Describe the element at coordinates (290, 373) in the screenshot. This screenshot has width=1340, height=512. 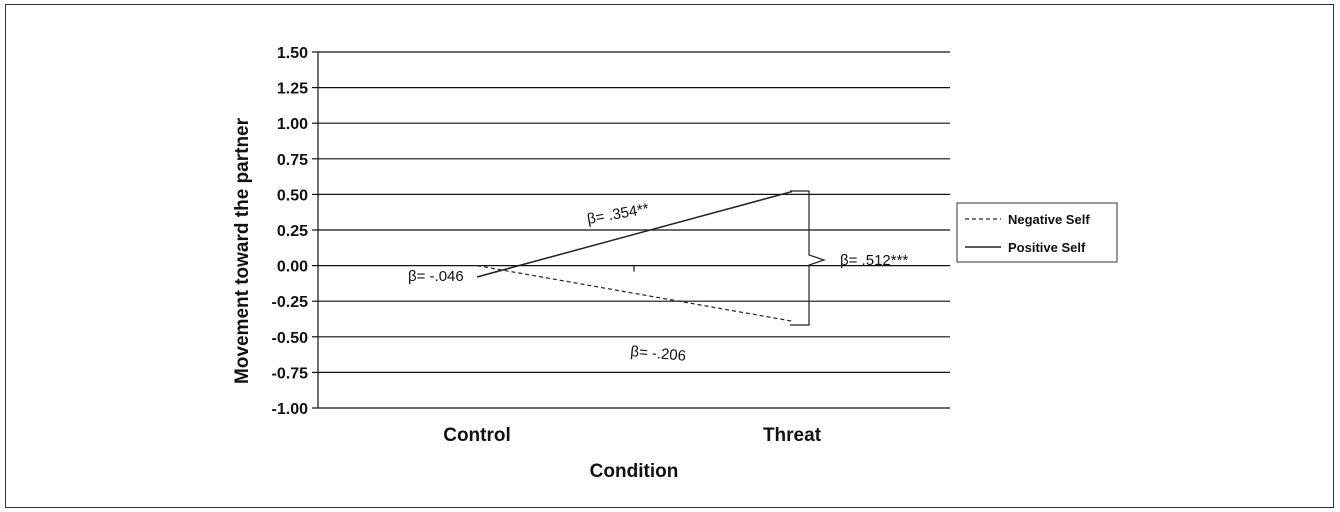
I see `y-tick-label: -0.75` at that location.